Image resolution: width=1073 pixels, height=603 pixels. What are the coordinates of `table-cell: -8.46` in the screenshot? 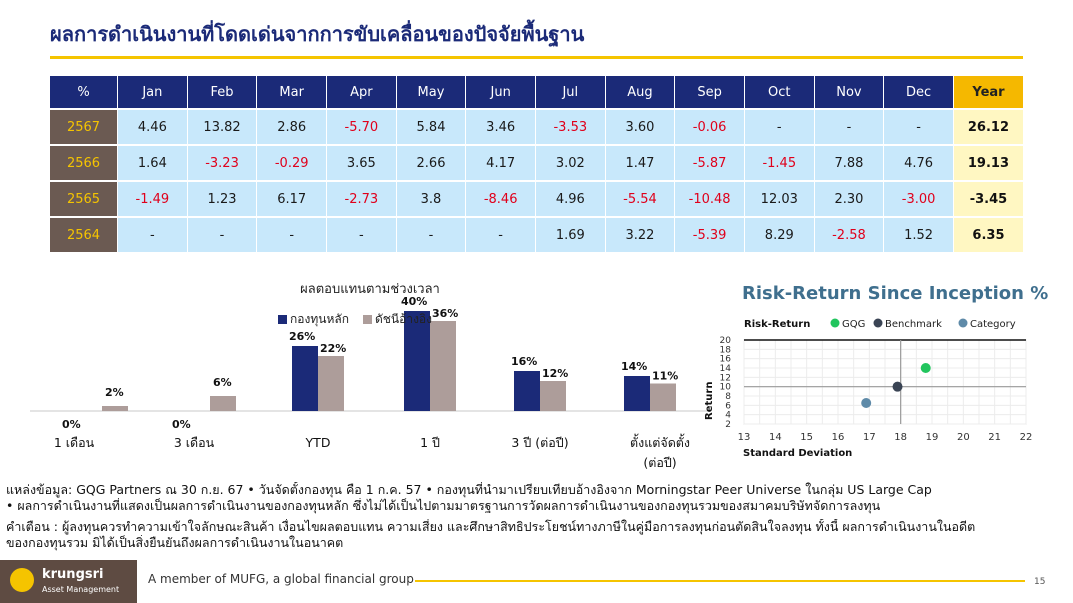 It's located at (501, 200).